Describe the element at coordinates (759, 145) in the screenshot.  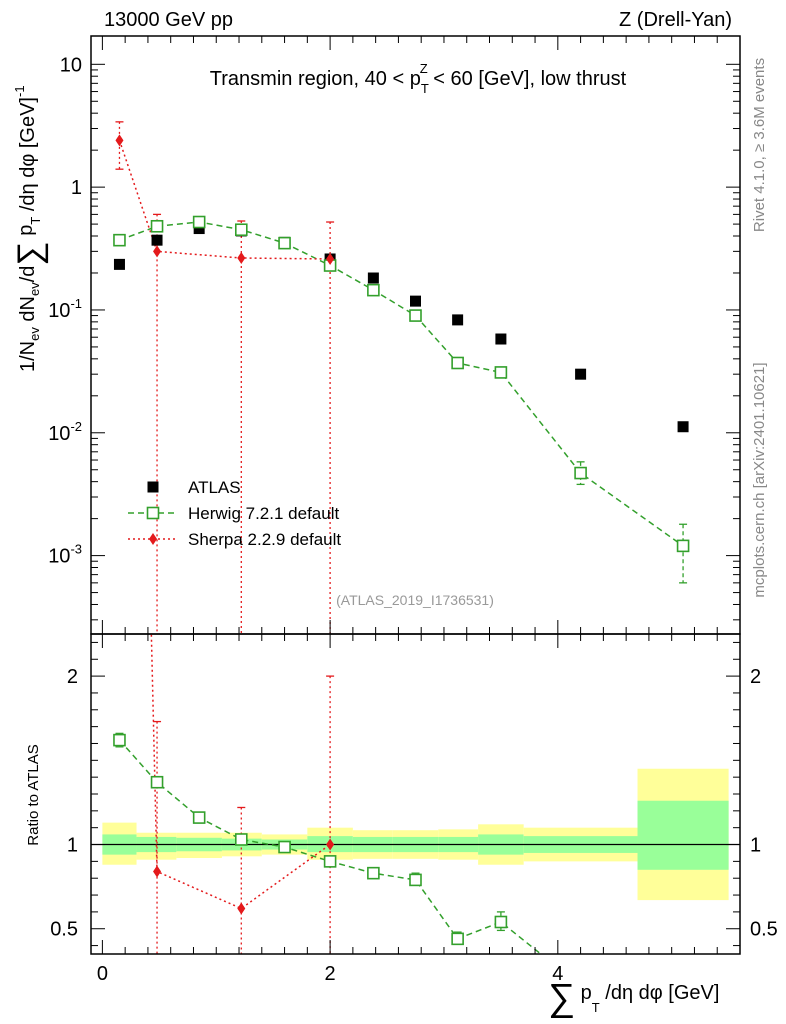
I see `rivet-version-label: Rivet 4.1.0, ≥ 3.6M events` at that location.